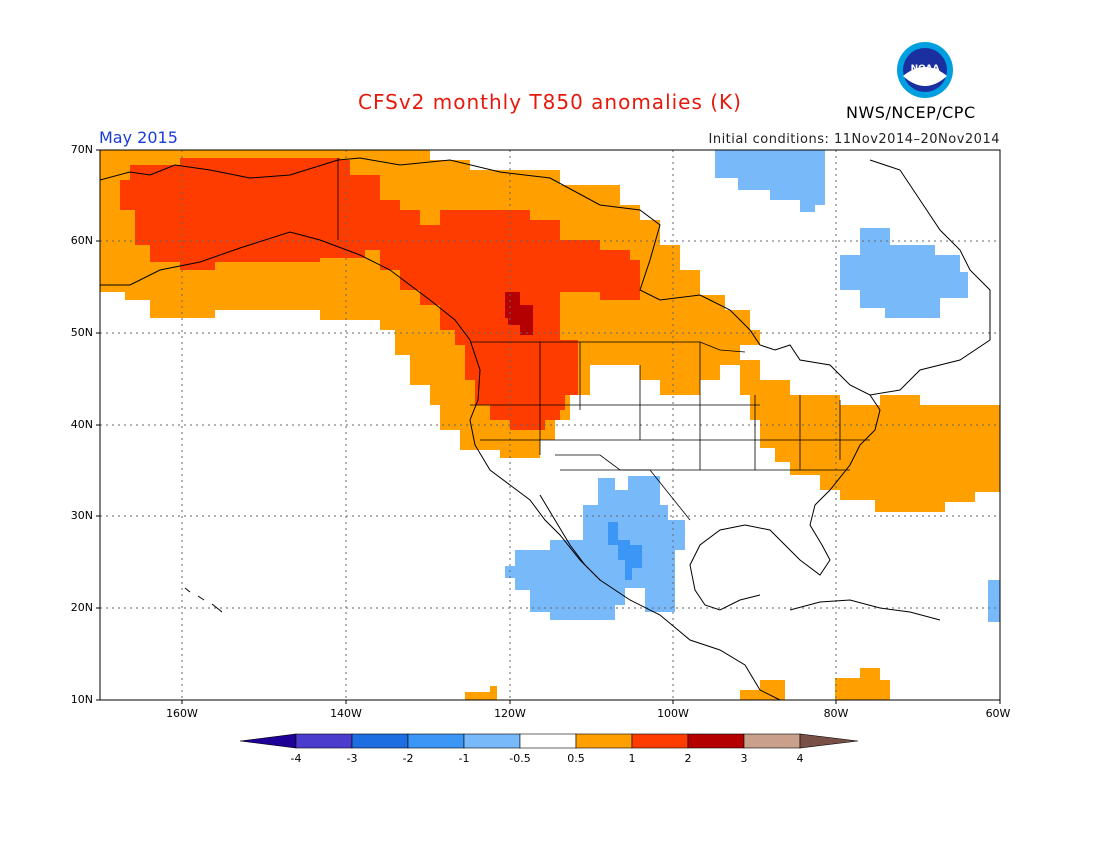 The height and width of the screenshot is (850, 1100). What do you see at coordinates (836, 713) in the screenshot?
I see `lon-label: 80W` at bounding box center [836, 713].